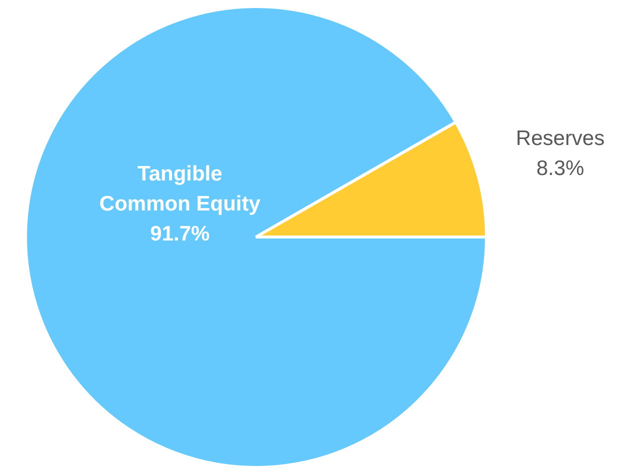 The image size is (633, 469). What do you see at coordinates (180, 234) in the screenshot?
I see `data-label: 91.7%` at bounding box center [180, 234].